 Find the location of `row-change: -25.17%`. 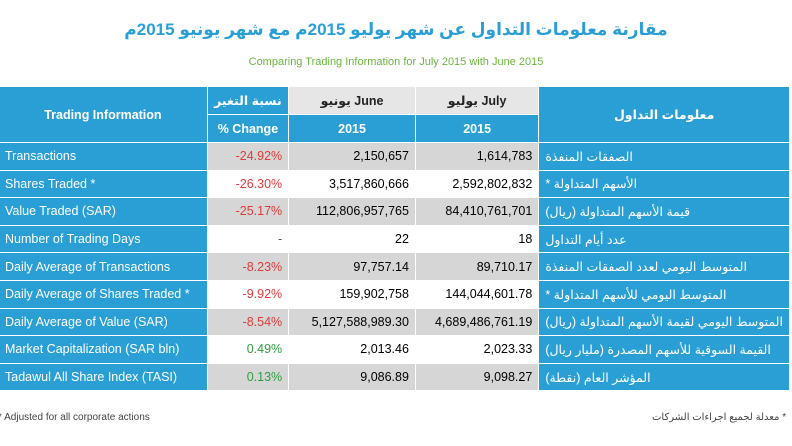

row-change: -25.17% is located at coordinates (248, 211).